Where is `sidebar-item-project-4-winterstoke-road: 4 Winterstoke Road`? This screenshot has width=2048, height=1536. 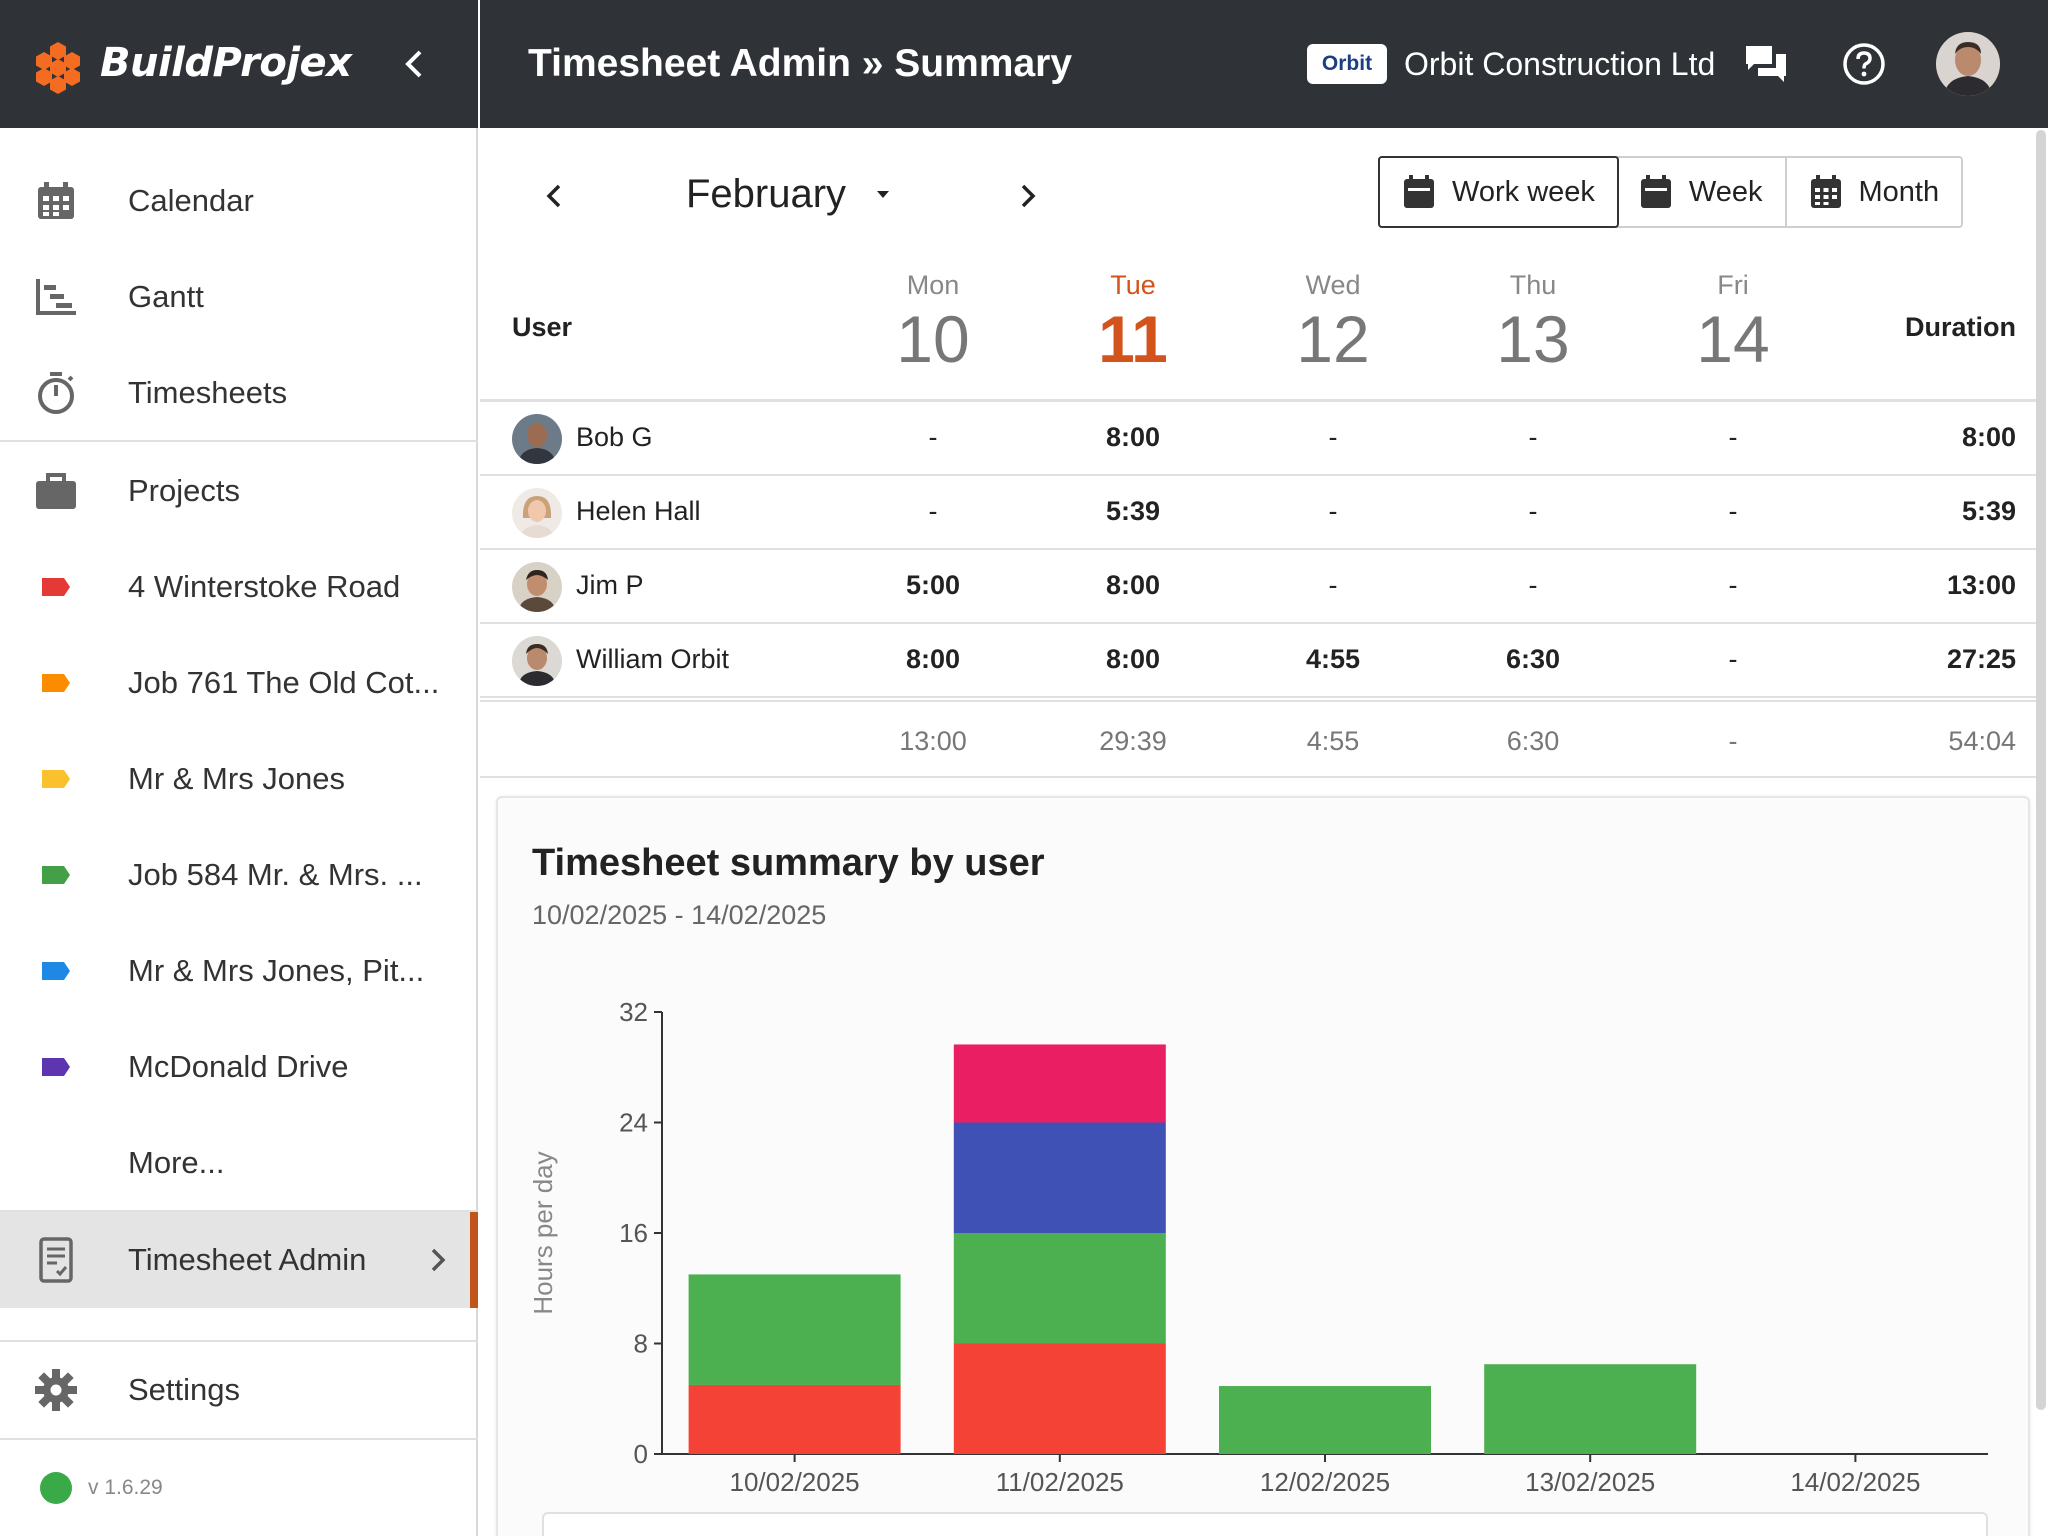 sidebar-item-project-4-winterstoke-road: 4 Winterstoke Road is located at coordinates (239, 587).